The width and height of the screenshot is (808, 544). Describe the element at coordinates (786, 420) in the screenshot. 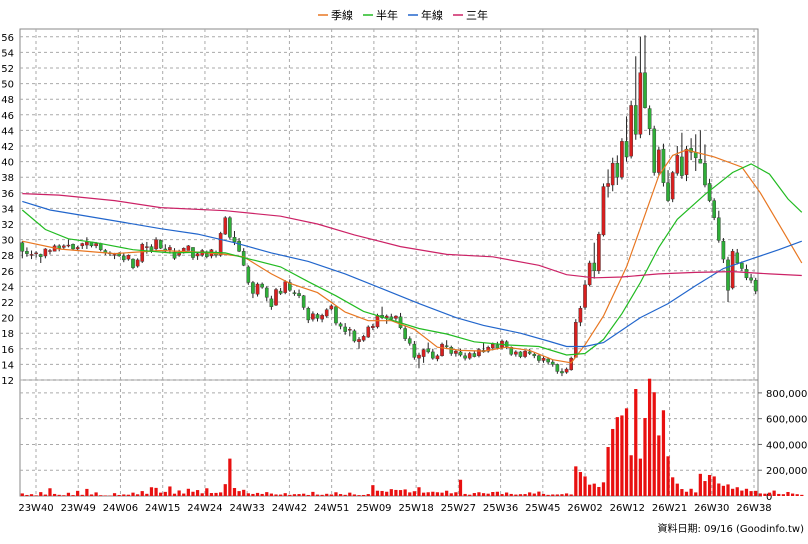

I see `volume-tick-label: 600,000` at that location.